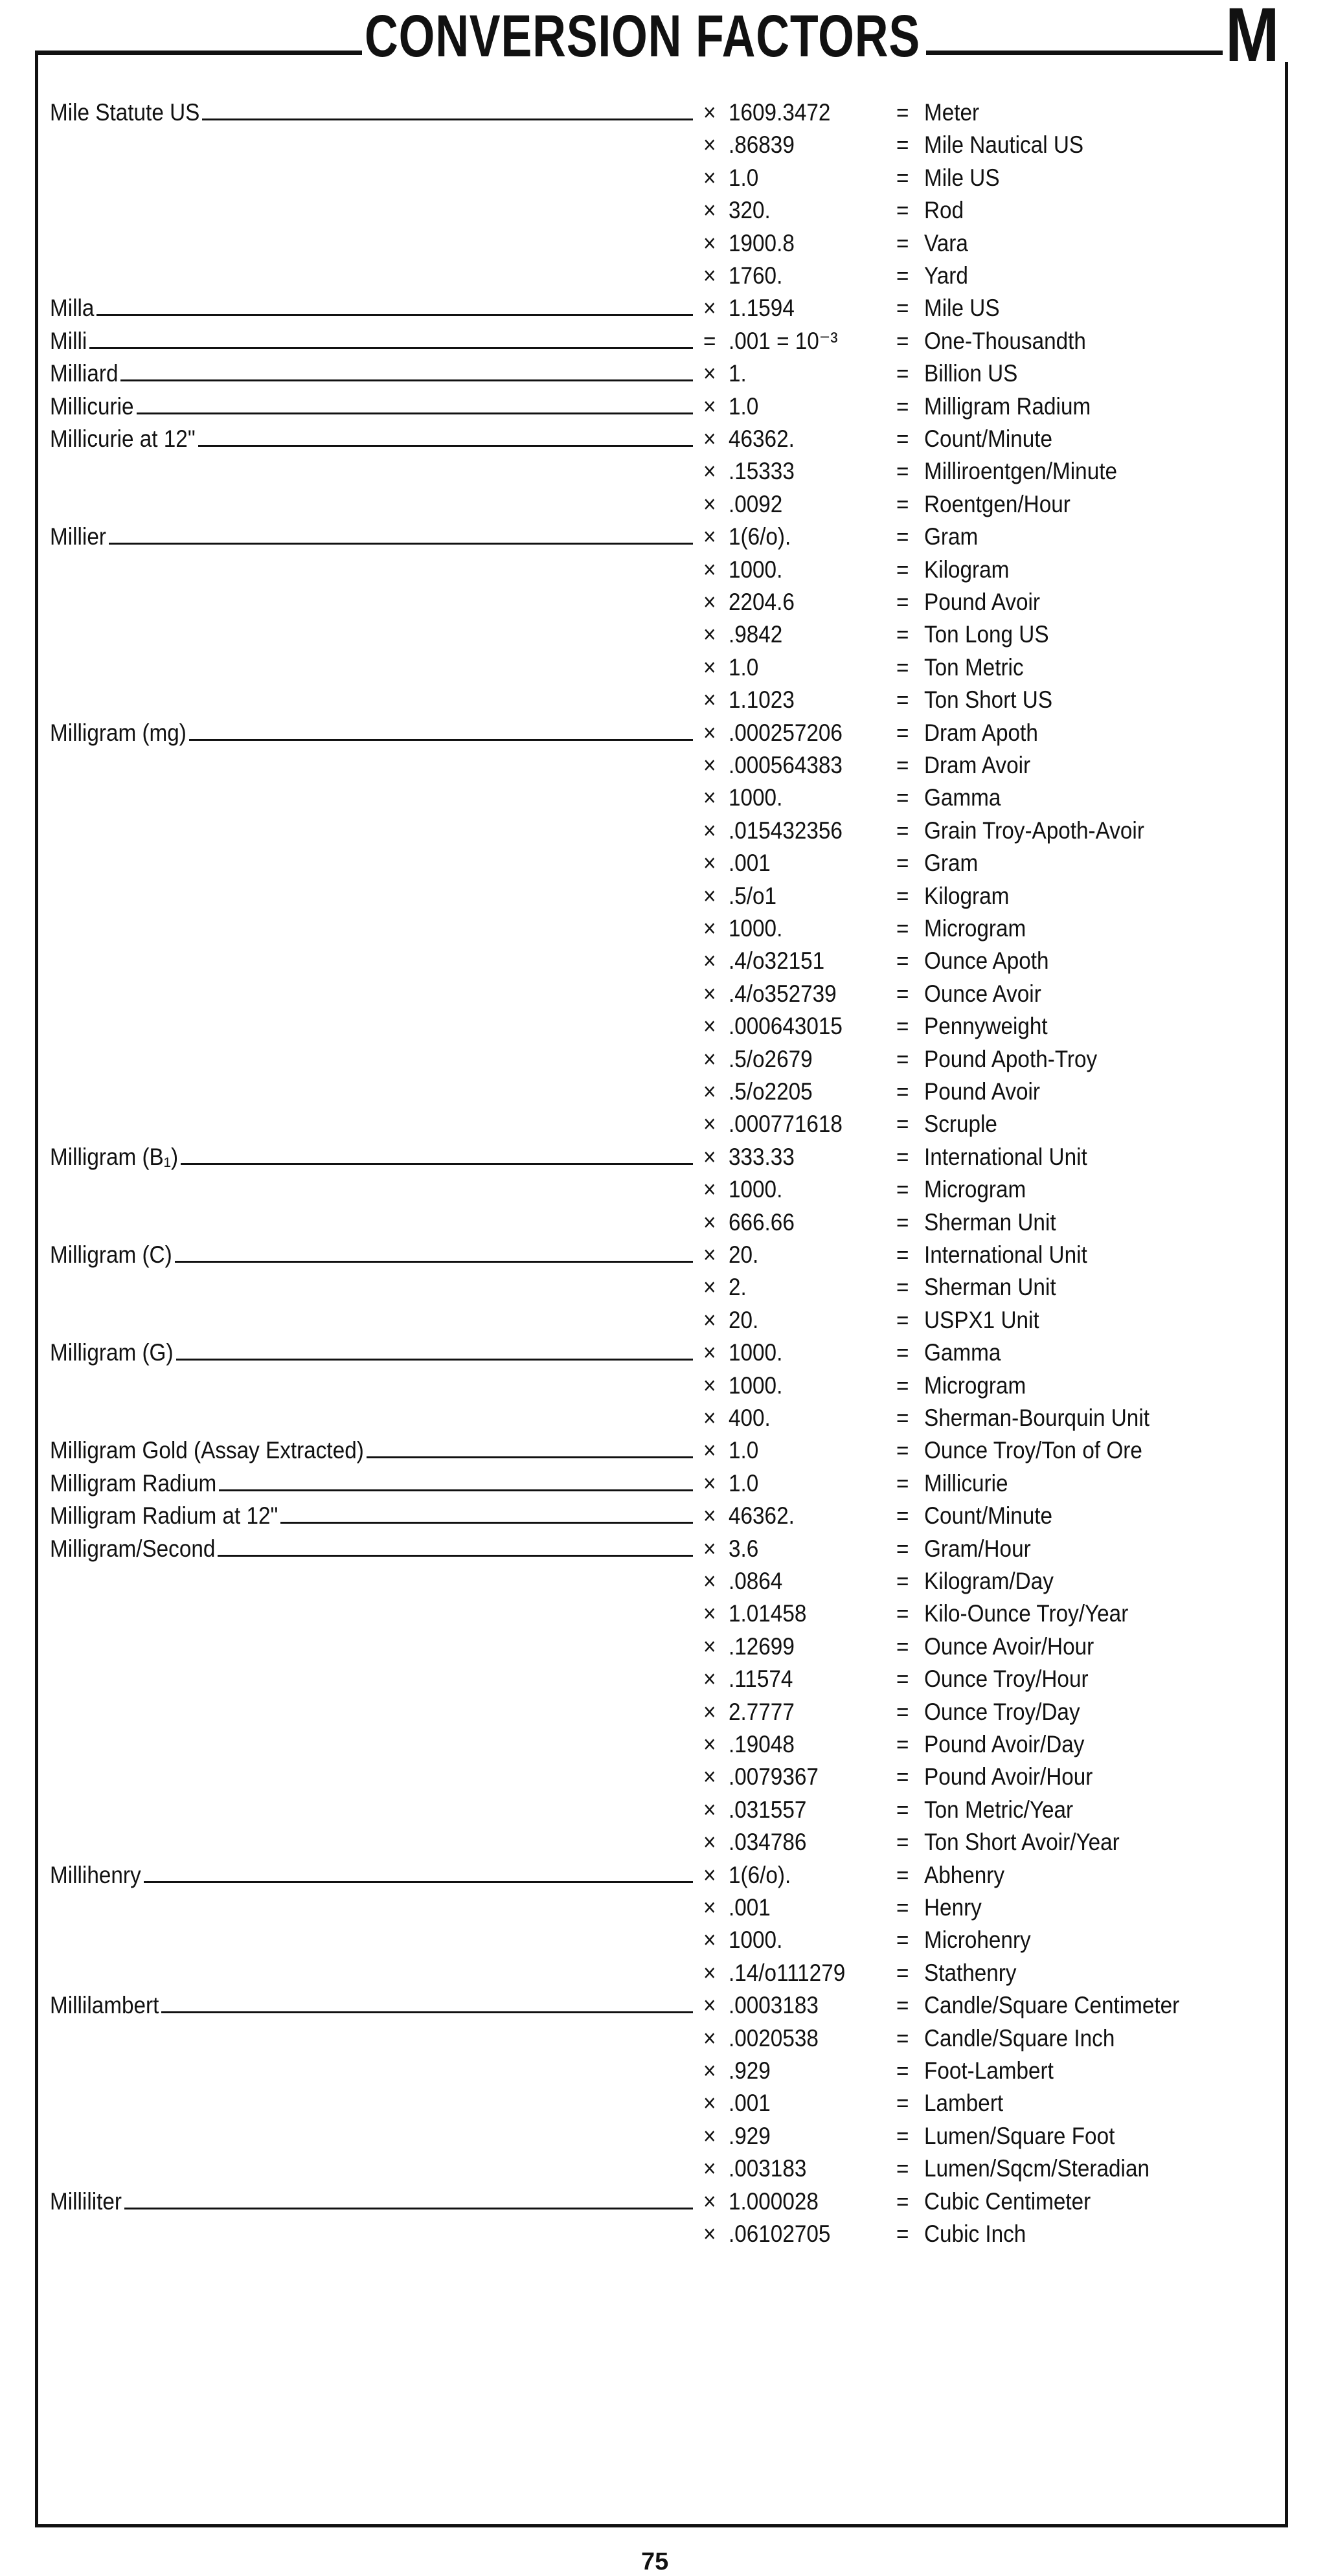  Describe the element at coordinates (662, 2136) in the screenshot. I see `table-row: × .929 = Lumen/Square Foot` at that location.